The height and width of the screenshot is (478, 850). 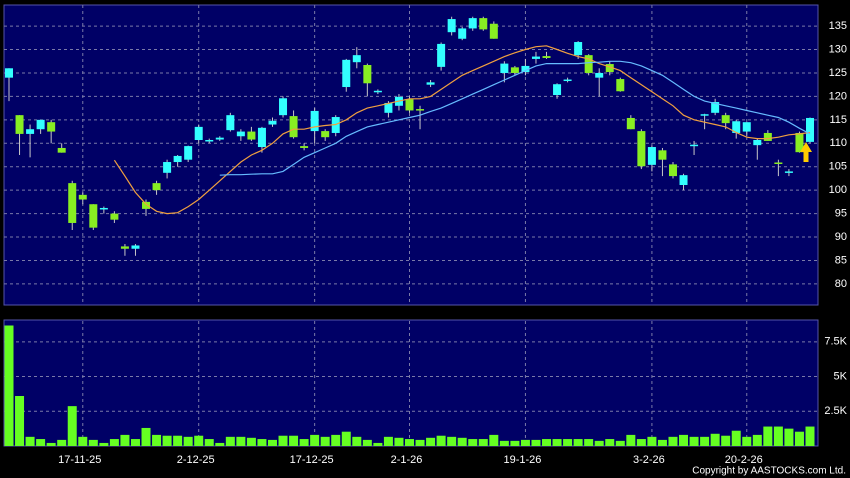 What do you see at coordinates (196, 460) in the screenshot?
I see `x-tick-label: 2-12-25` at bounding box center [196, 460].